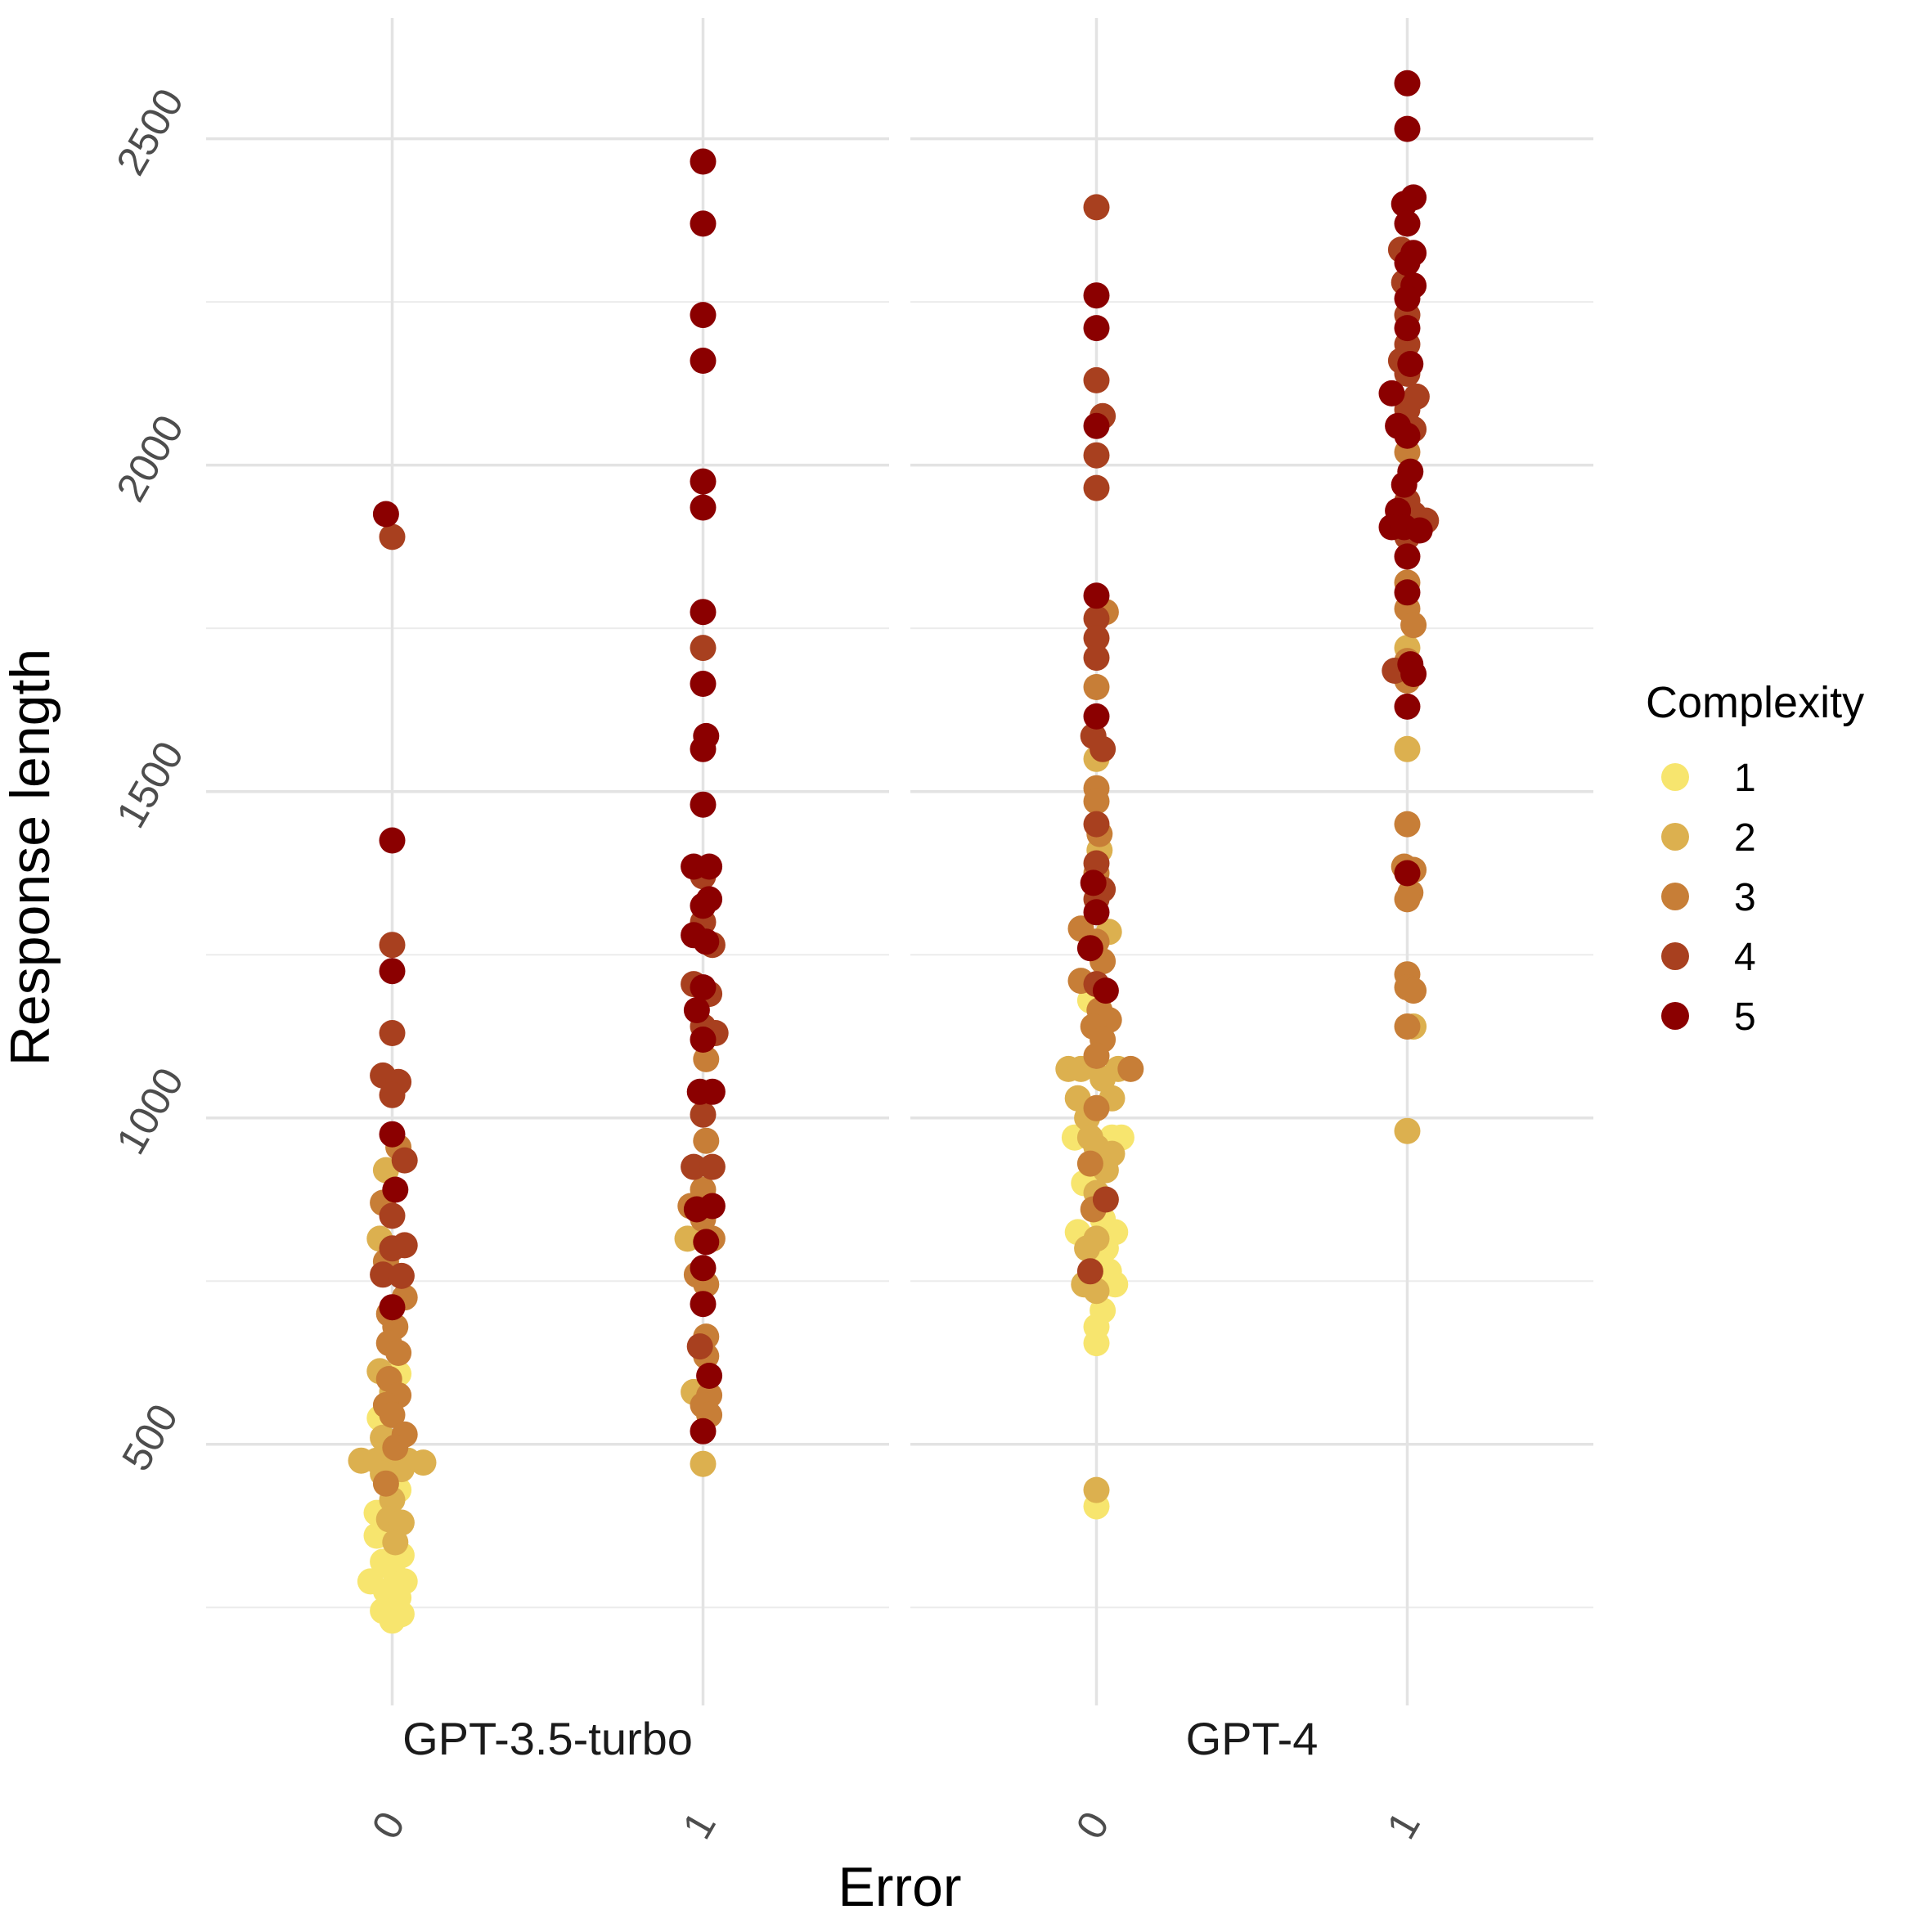 This screenshot has width=1932, height=1932. I want to click on y-tick-label: 500, so click(150, 1437).